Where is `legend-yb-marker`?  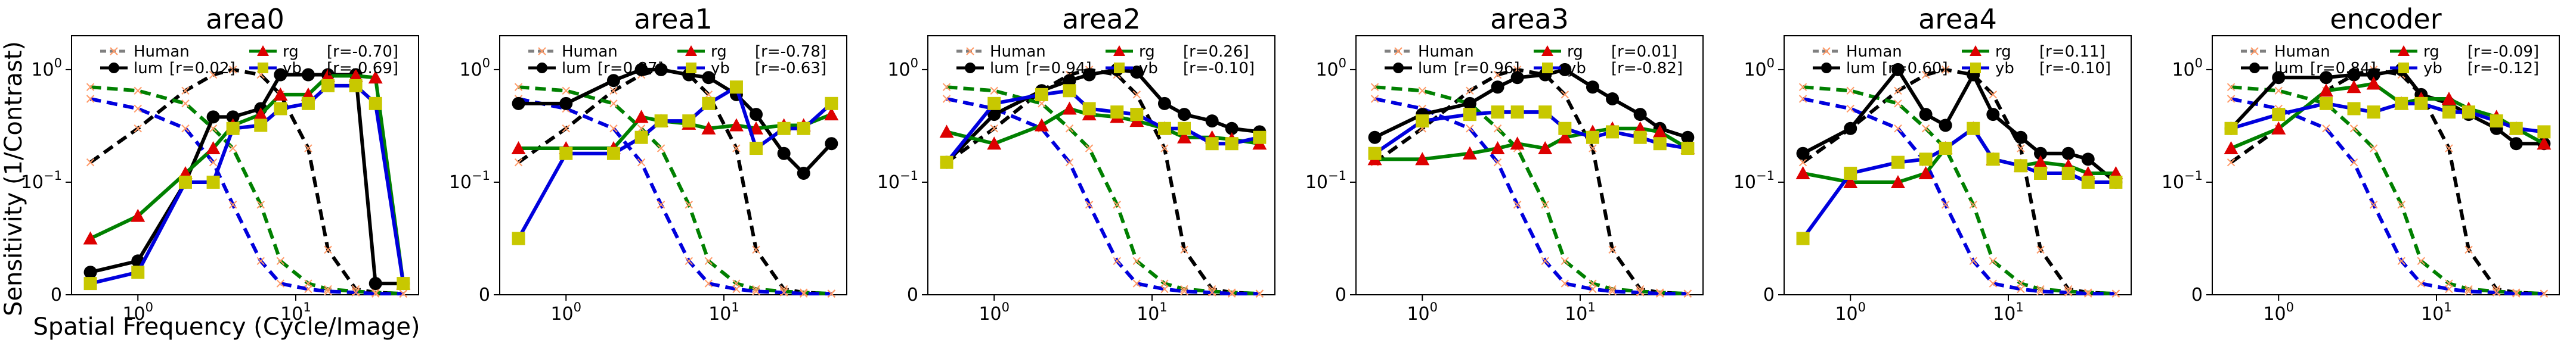 legend-yb-marker is located at coordinates (1976, 68).